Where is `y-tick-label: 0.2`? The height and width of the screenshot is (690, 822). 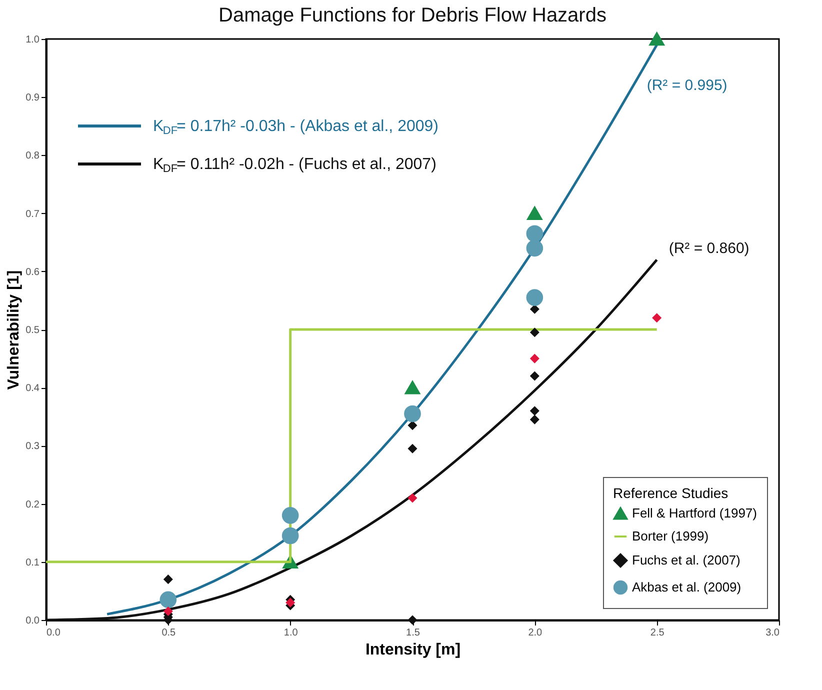 y-tick-label: 0.2 is located at coordinates (33, 504).